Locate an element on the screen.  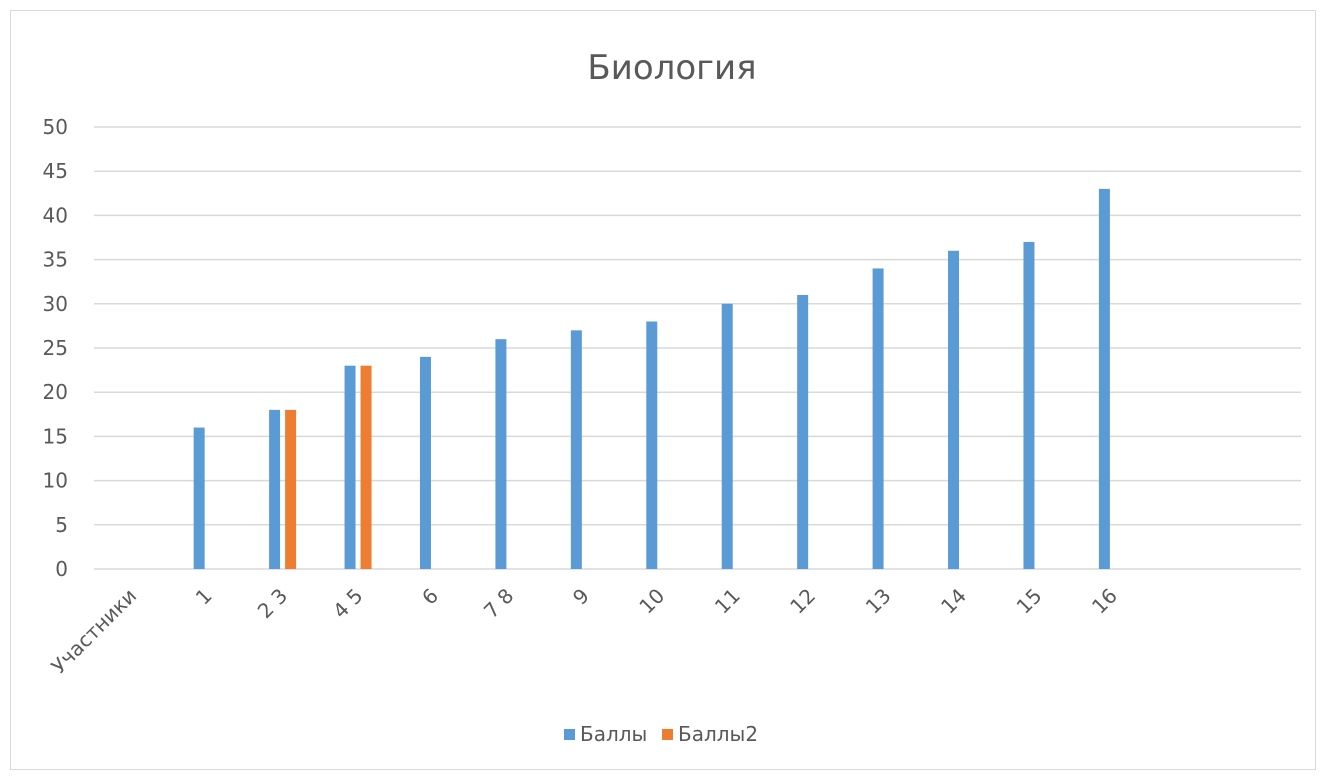
x-tick-label: 1 is located at coordinates (204, 597).